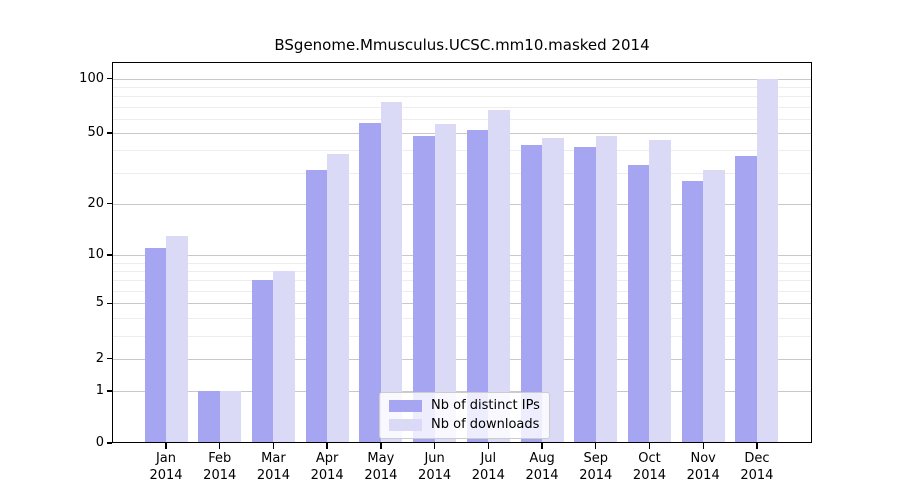  I want to click on bar-jul-ips, so click(477, 286).